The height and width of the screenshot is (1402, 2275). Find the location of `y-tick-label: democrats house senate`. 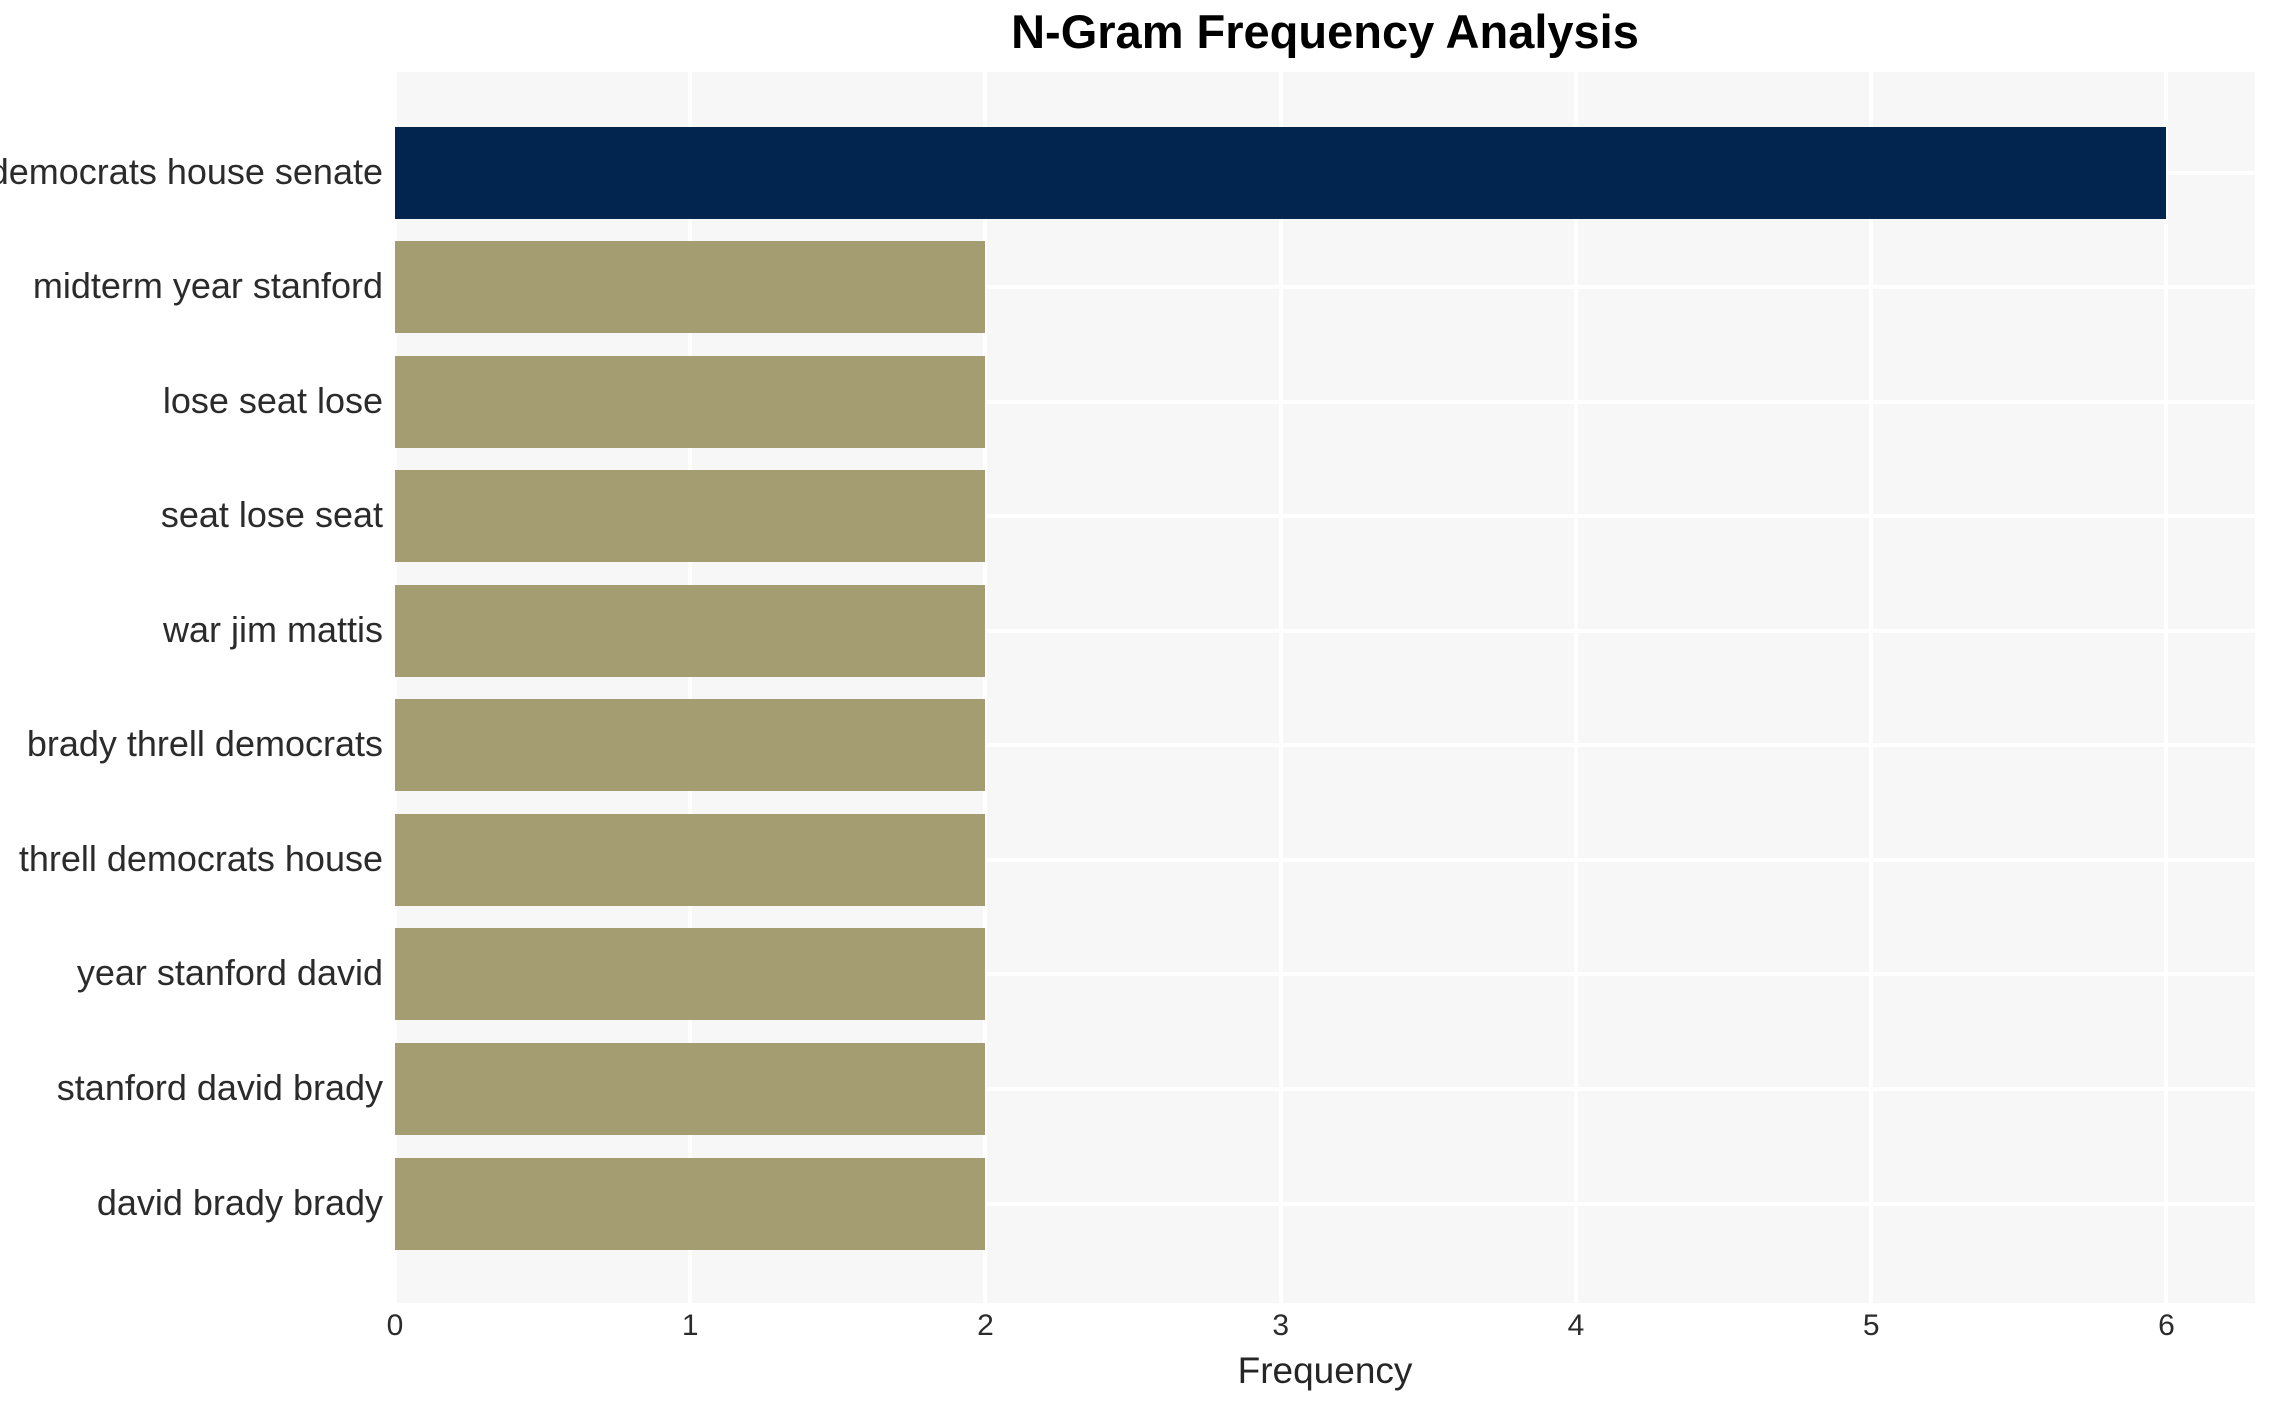

y-tick-label: democrats house senate is located at coordinates (191, 171).